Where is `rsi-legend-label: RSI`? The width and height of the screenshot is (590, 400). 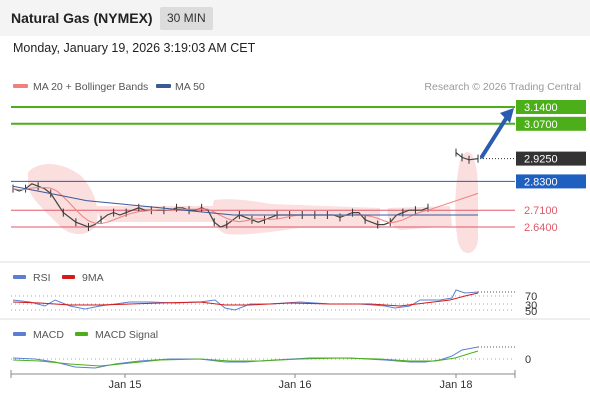 rsi-legend-label: RSI is located at coordinates (42, 278).